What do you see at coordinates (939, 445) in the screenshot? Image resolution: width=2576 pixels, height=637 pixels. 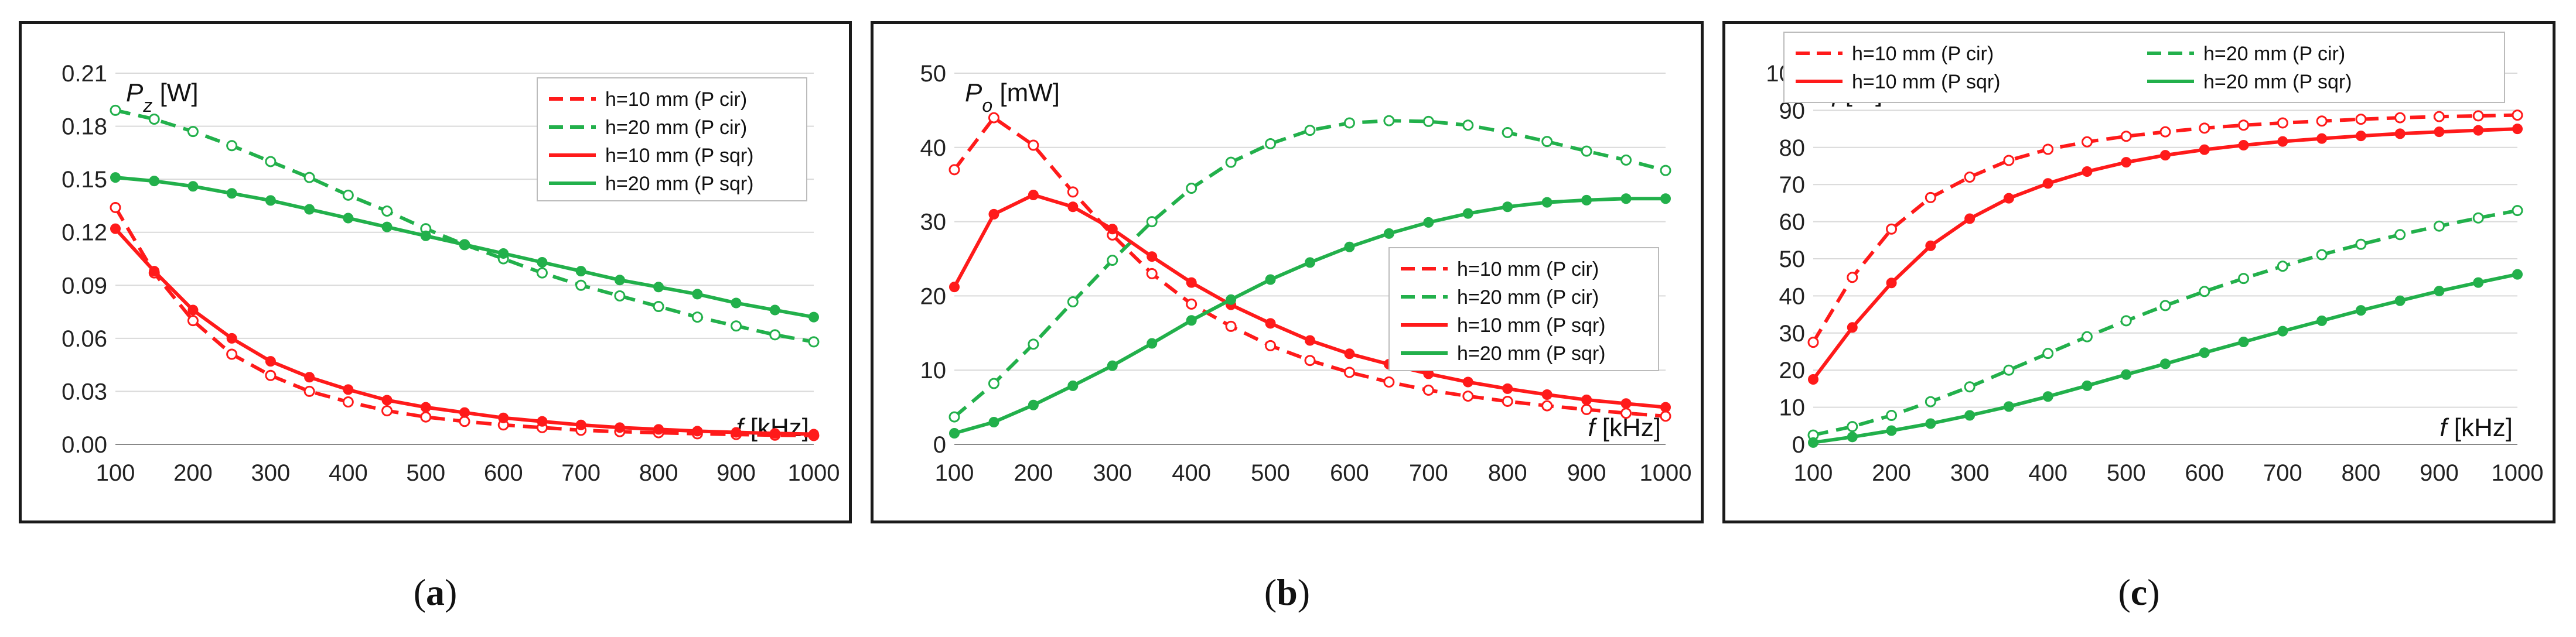 I see `y-tick-label: 0` at bounding box center [939, 445].